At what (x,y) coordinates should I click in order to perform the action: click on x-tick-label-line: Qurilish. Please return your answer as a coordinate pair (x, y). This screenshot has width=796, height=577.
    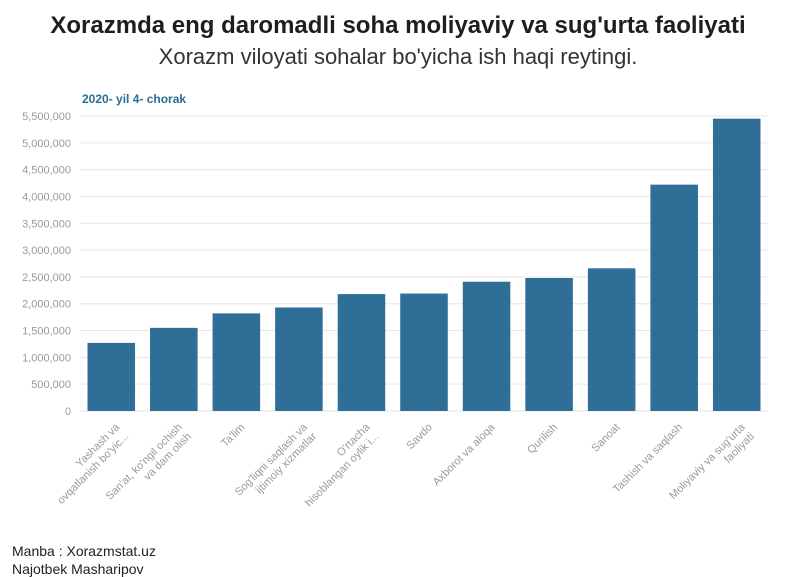
    Looking at the image, I should click on (542, 438).